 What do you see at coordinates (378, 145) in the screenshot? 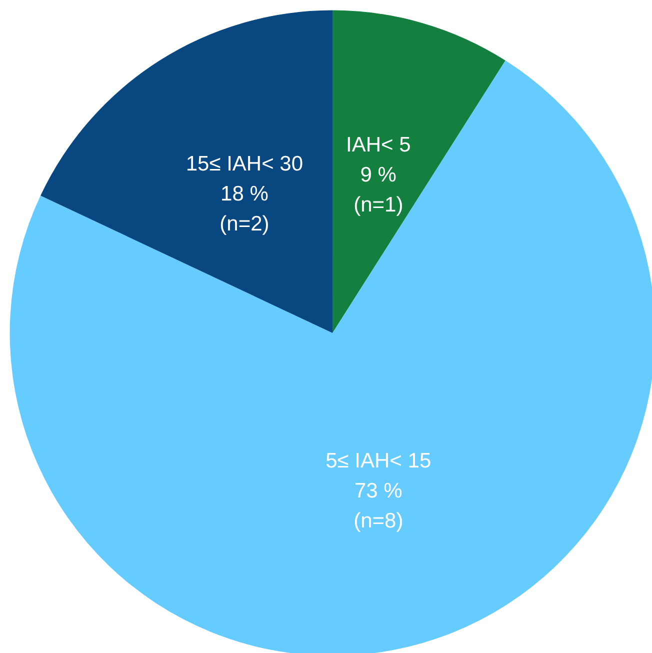
I see `slice-label: IAH< 5` at bounding box center [378, 145].